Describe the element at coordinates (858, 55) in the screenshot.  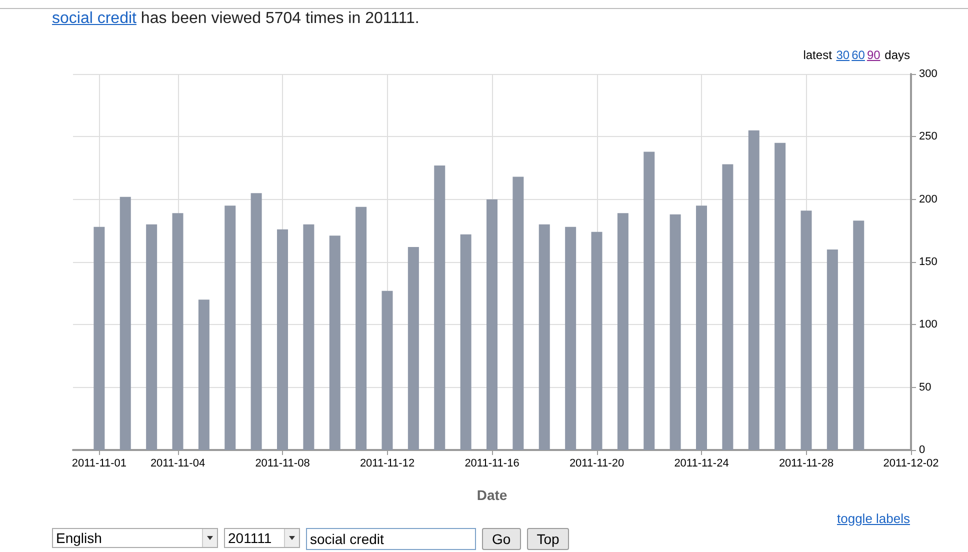
I see `text: 60` at that location.